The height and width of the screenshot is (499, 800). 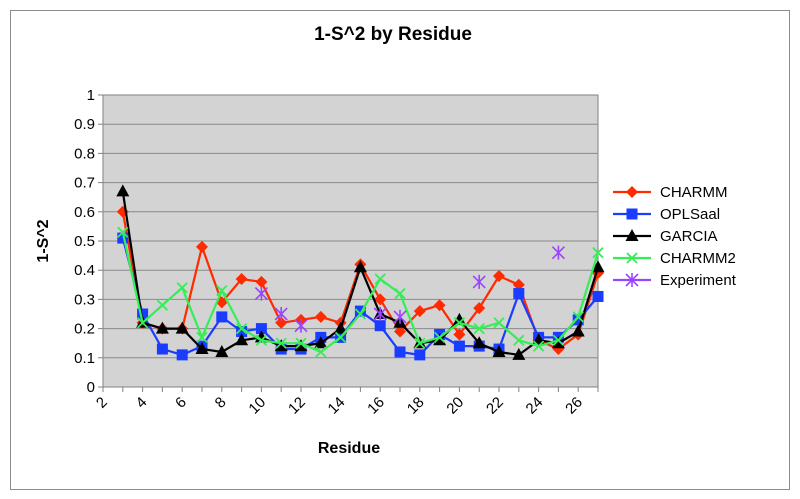 I want to click on legend: CHARMM OPLSaal GARCIA CHARMM2 Experiment, so click(x=675, y=236).